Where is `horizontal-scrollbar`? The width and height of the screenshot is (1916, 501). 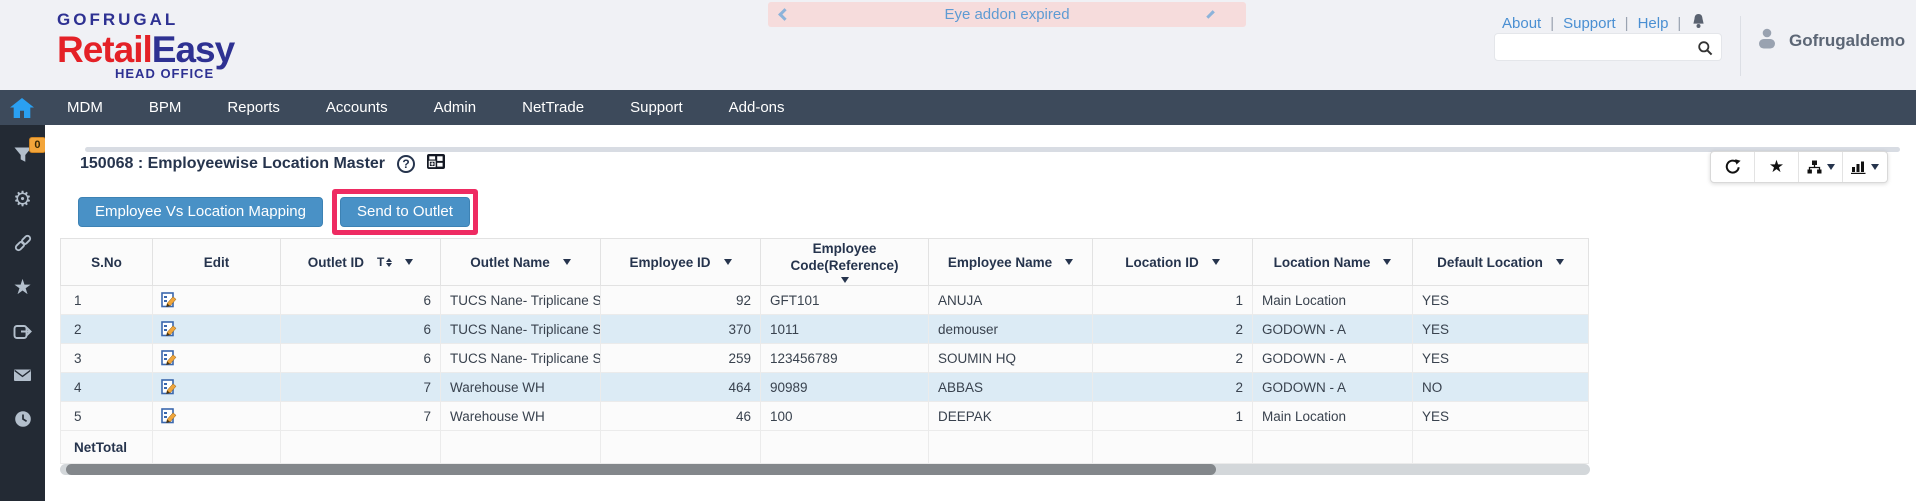 horizontal-scrollbar is located at coordinates (825, 469).